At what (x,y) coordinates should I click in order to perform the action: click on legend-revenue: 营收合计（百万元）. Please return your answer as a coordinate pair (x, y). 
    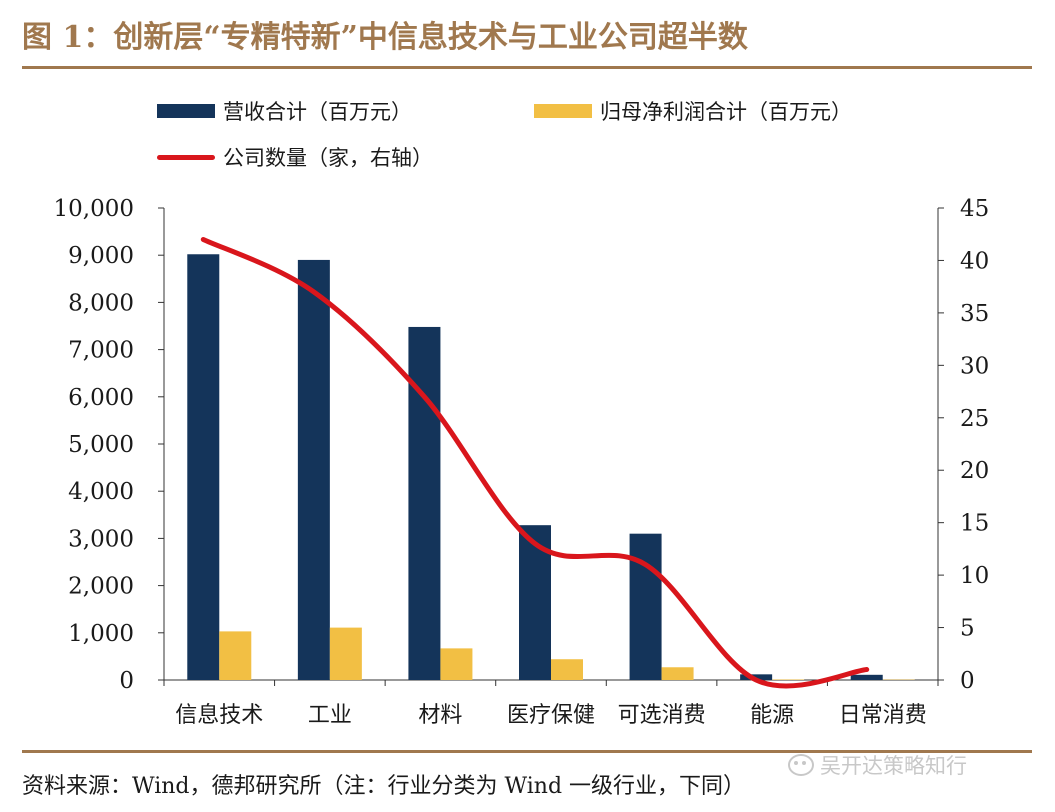
    Looking at the image, I should click on (284, 111).